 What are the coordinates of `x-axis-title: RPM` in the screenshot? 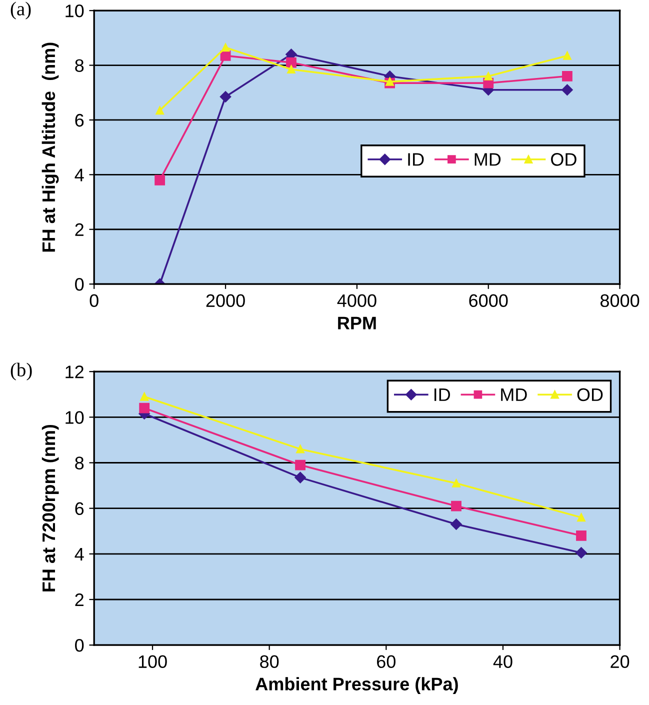 It's located at (357, 323).